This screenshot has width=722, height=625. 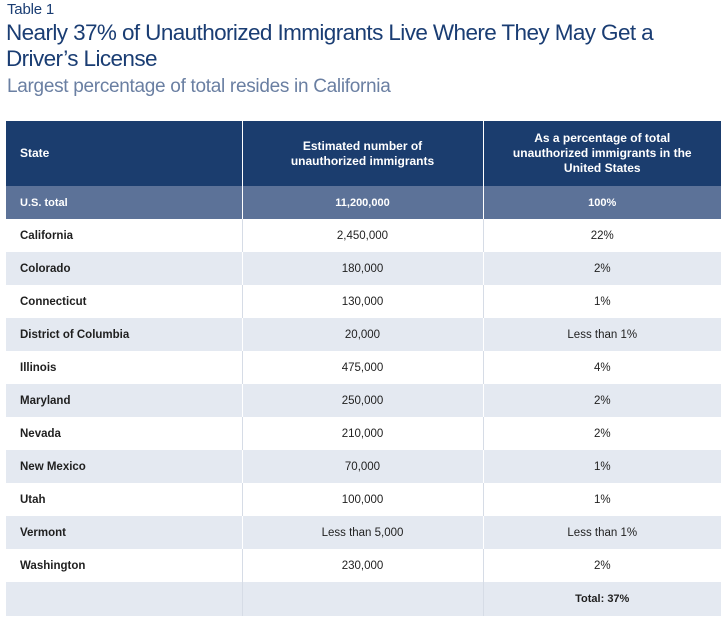 I want to click on table-row: New Mexico 70,000 1%, so click(x=363, y=466).